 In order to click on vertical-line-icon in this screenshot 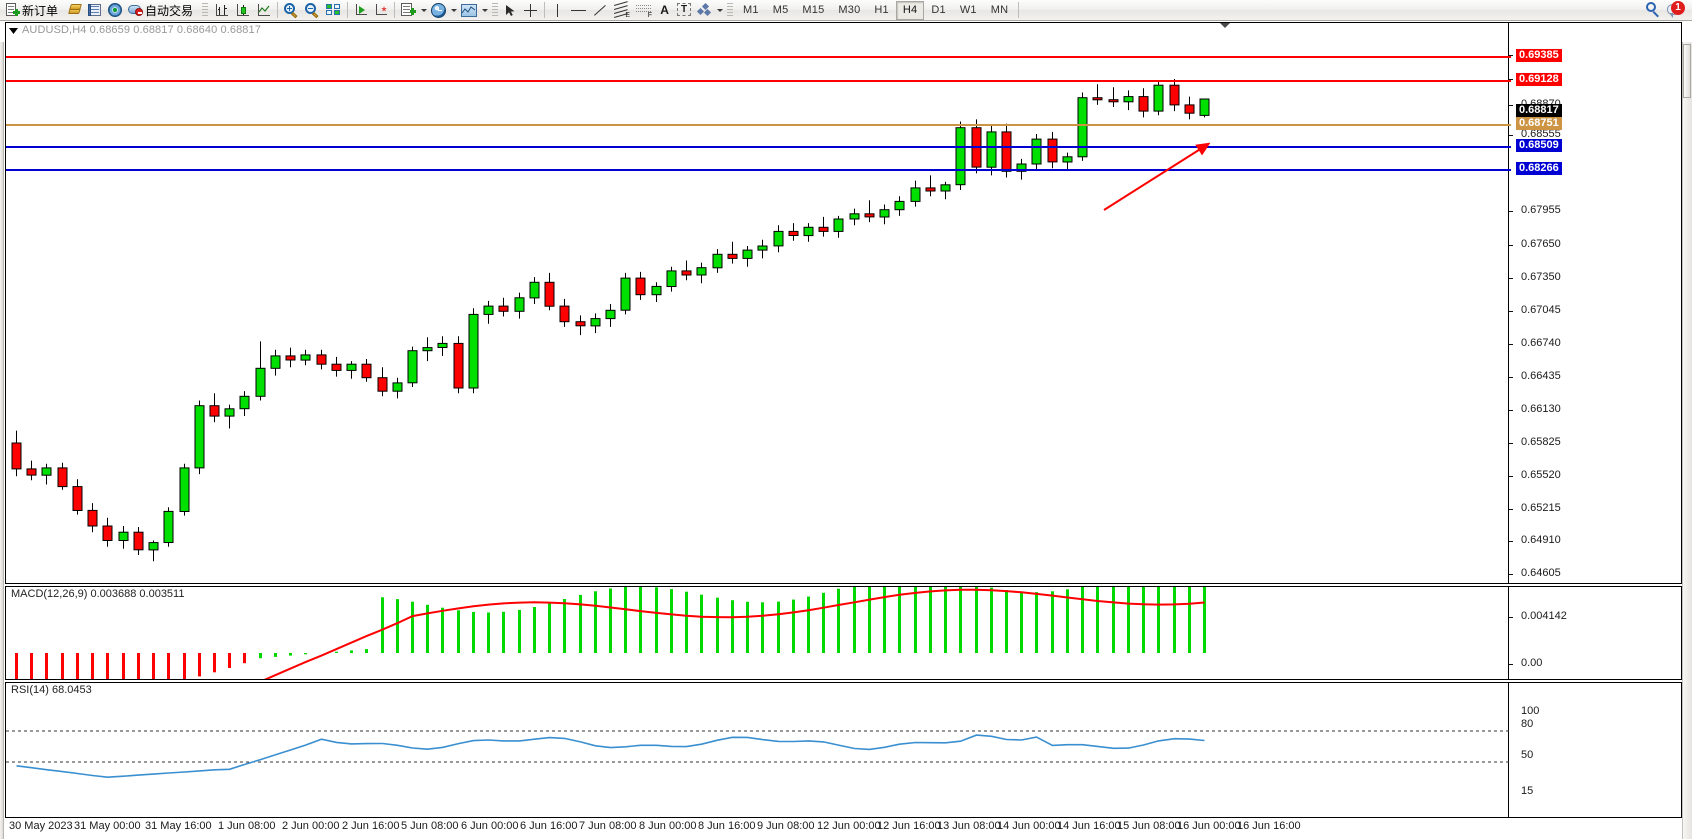, I will do `click(557, 10)`.